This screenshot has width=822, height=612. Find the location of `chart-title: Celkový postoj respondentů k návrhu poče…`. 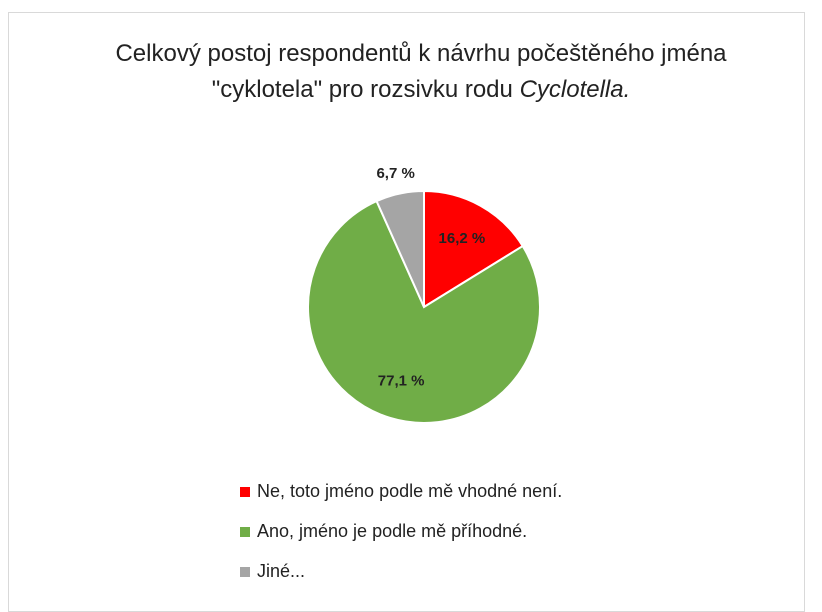

chart-title: Celkový postoj respondentů k návrhu poče… is located at coordinates (421, 72).